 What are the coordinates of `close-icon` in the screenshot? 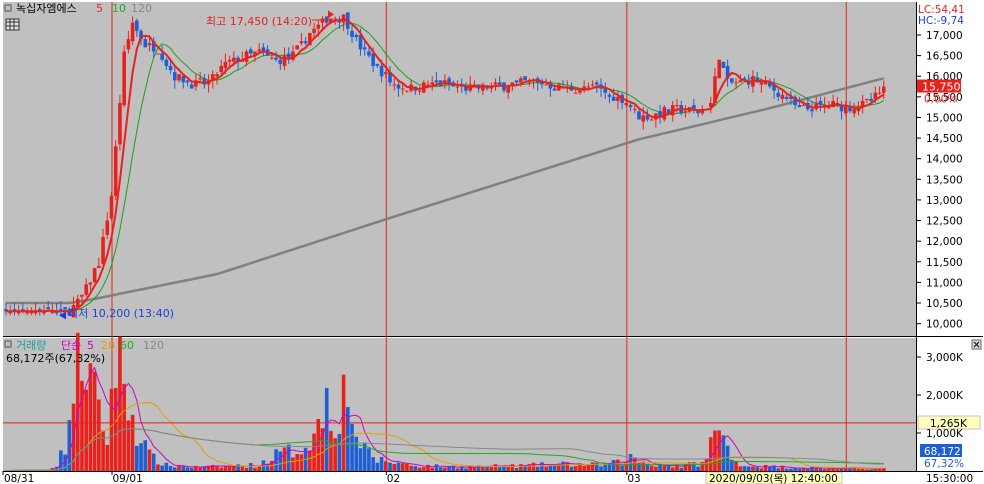 It's located at (976, 344).